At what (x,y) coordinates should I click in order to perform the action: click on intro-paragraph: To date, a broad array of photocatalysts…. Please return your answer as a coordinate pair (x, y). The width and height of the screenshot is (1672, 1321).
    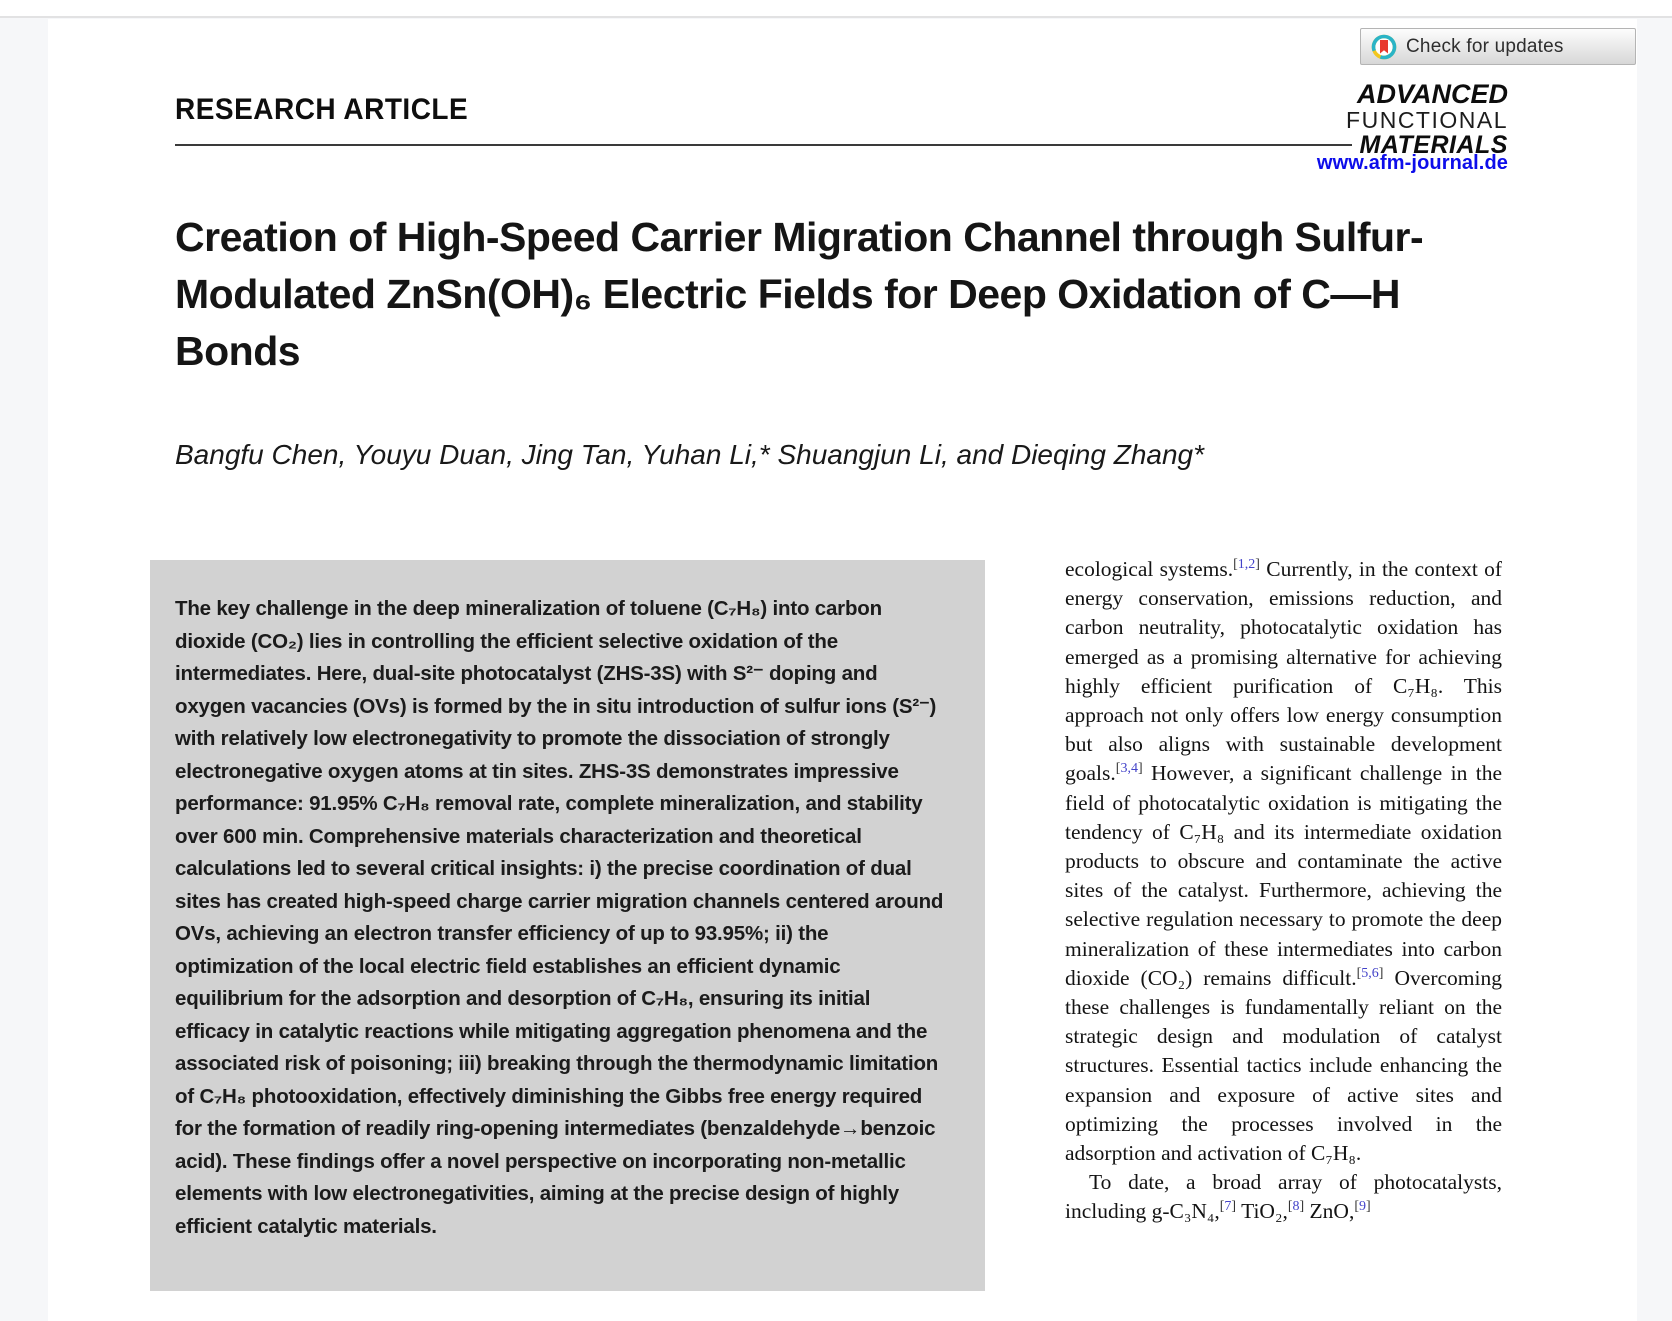
    Looking at the image, I should click on (1283, 1197).